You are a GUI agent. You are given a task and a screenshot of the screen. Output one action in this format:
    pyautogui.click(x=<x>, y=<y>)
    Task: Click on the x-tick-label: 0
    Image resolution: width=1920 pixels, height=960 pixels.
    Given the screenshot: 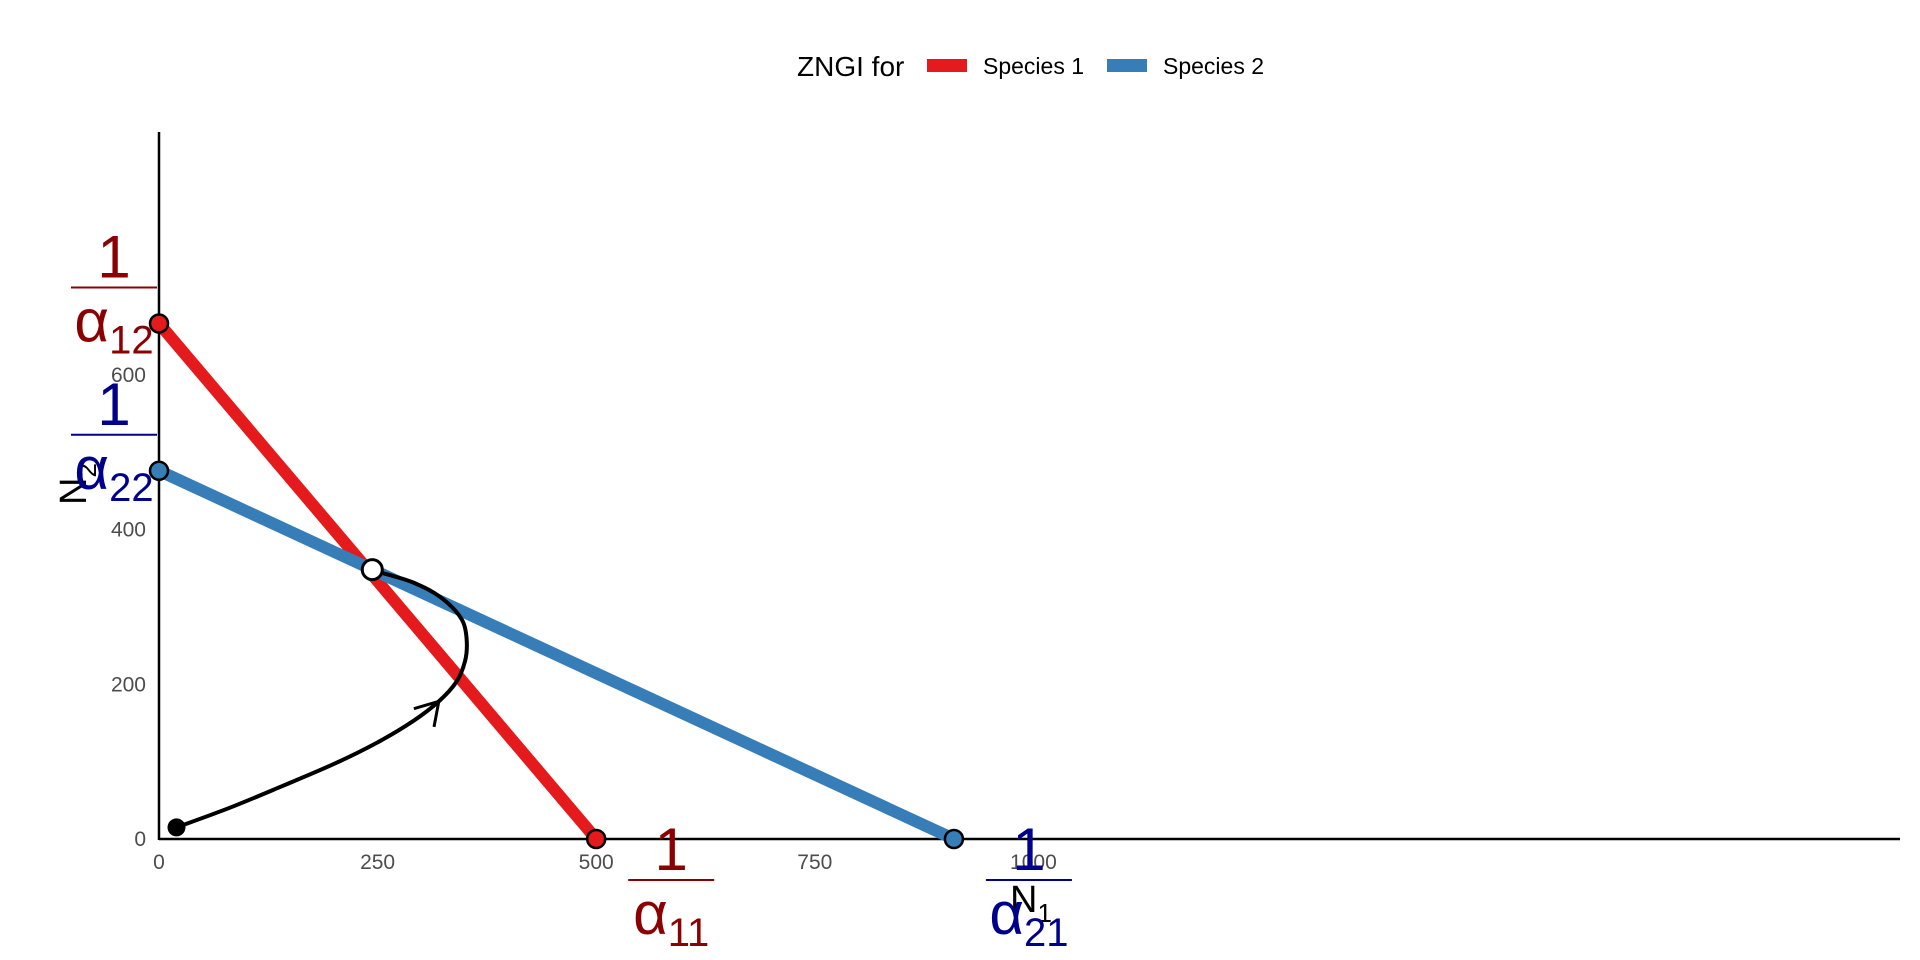 What is the action you would take?
    pyautogui.click(x=159, y=862)
    